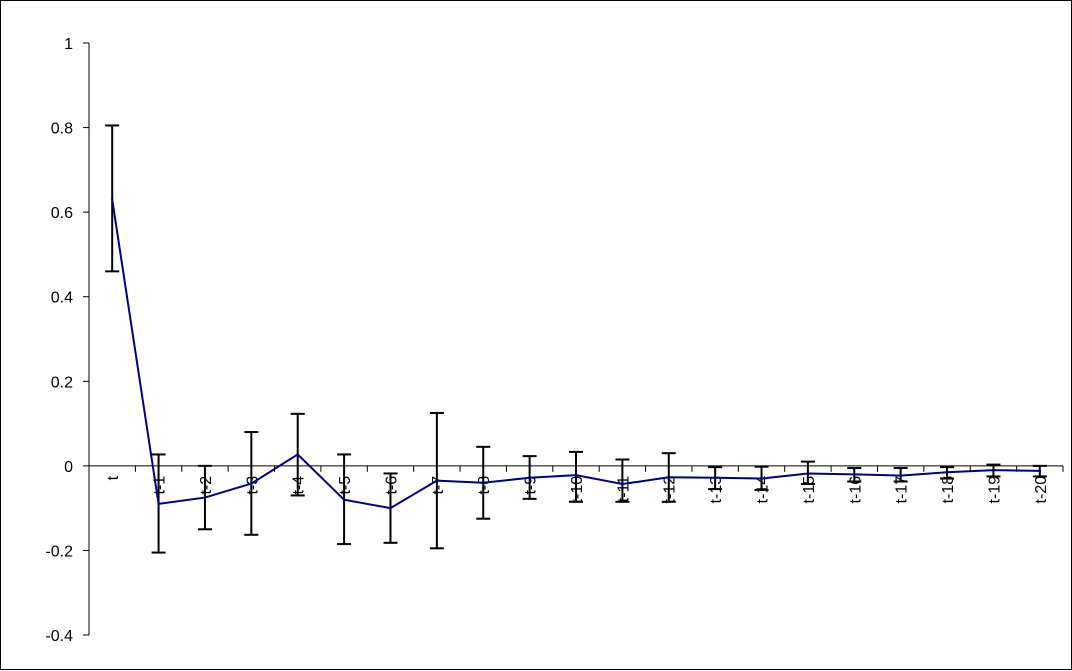 The width and height of the screenshot is (1072, 671). I want to click on x-tick-label: t-4, so click(299, 485).